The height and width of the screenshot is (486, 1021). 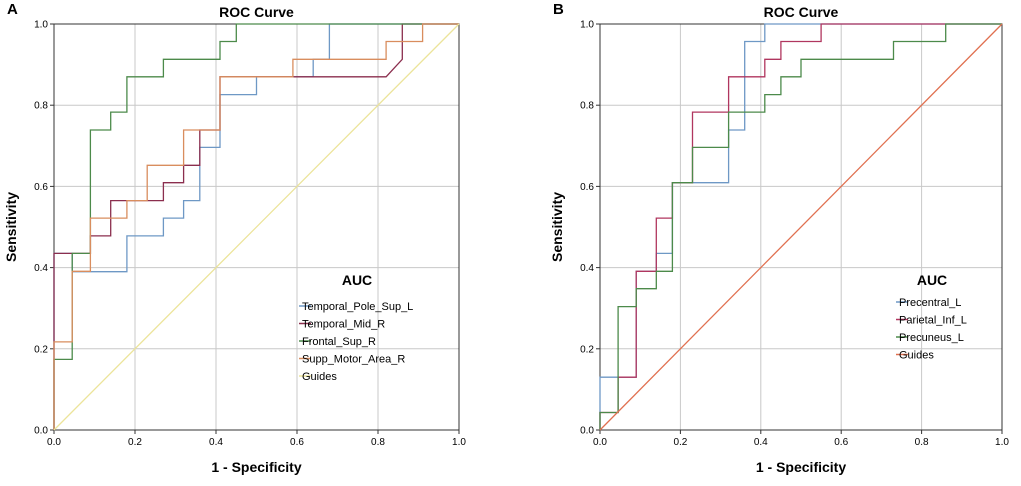 What do you see at coordinates (343, 325) in the screenshot?
I see `legend-label: Temporal_Mid_R` at bounding box center [343, 325].